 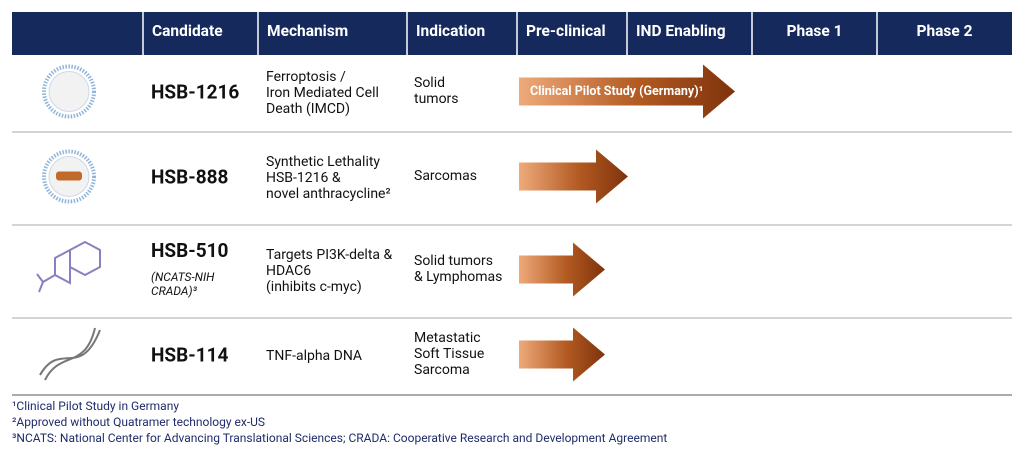 What do you see at coordinates (944, 31) in the screenshot?
I see `header-cell: Phase 2` at bounding box center [944, 31].